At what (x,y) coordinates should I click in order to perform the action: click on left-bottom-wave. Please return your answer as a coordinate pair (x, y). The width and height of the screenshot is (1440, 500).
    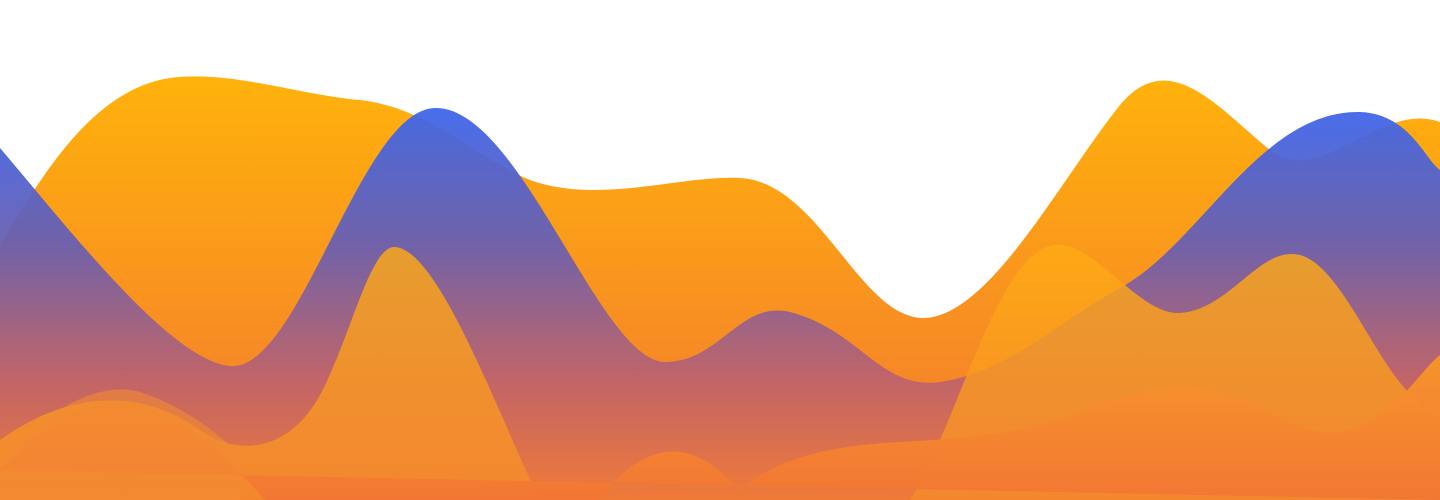
    Looking at the image, I should click on (120, 444).